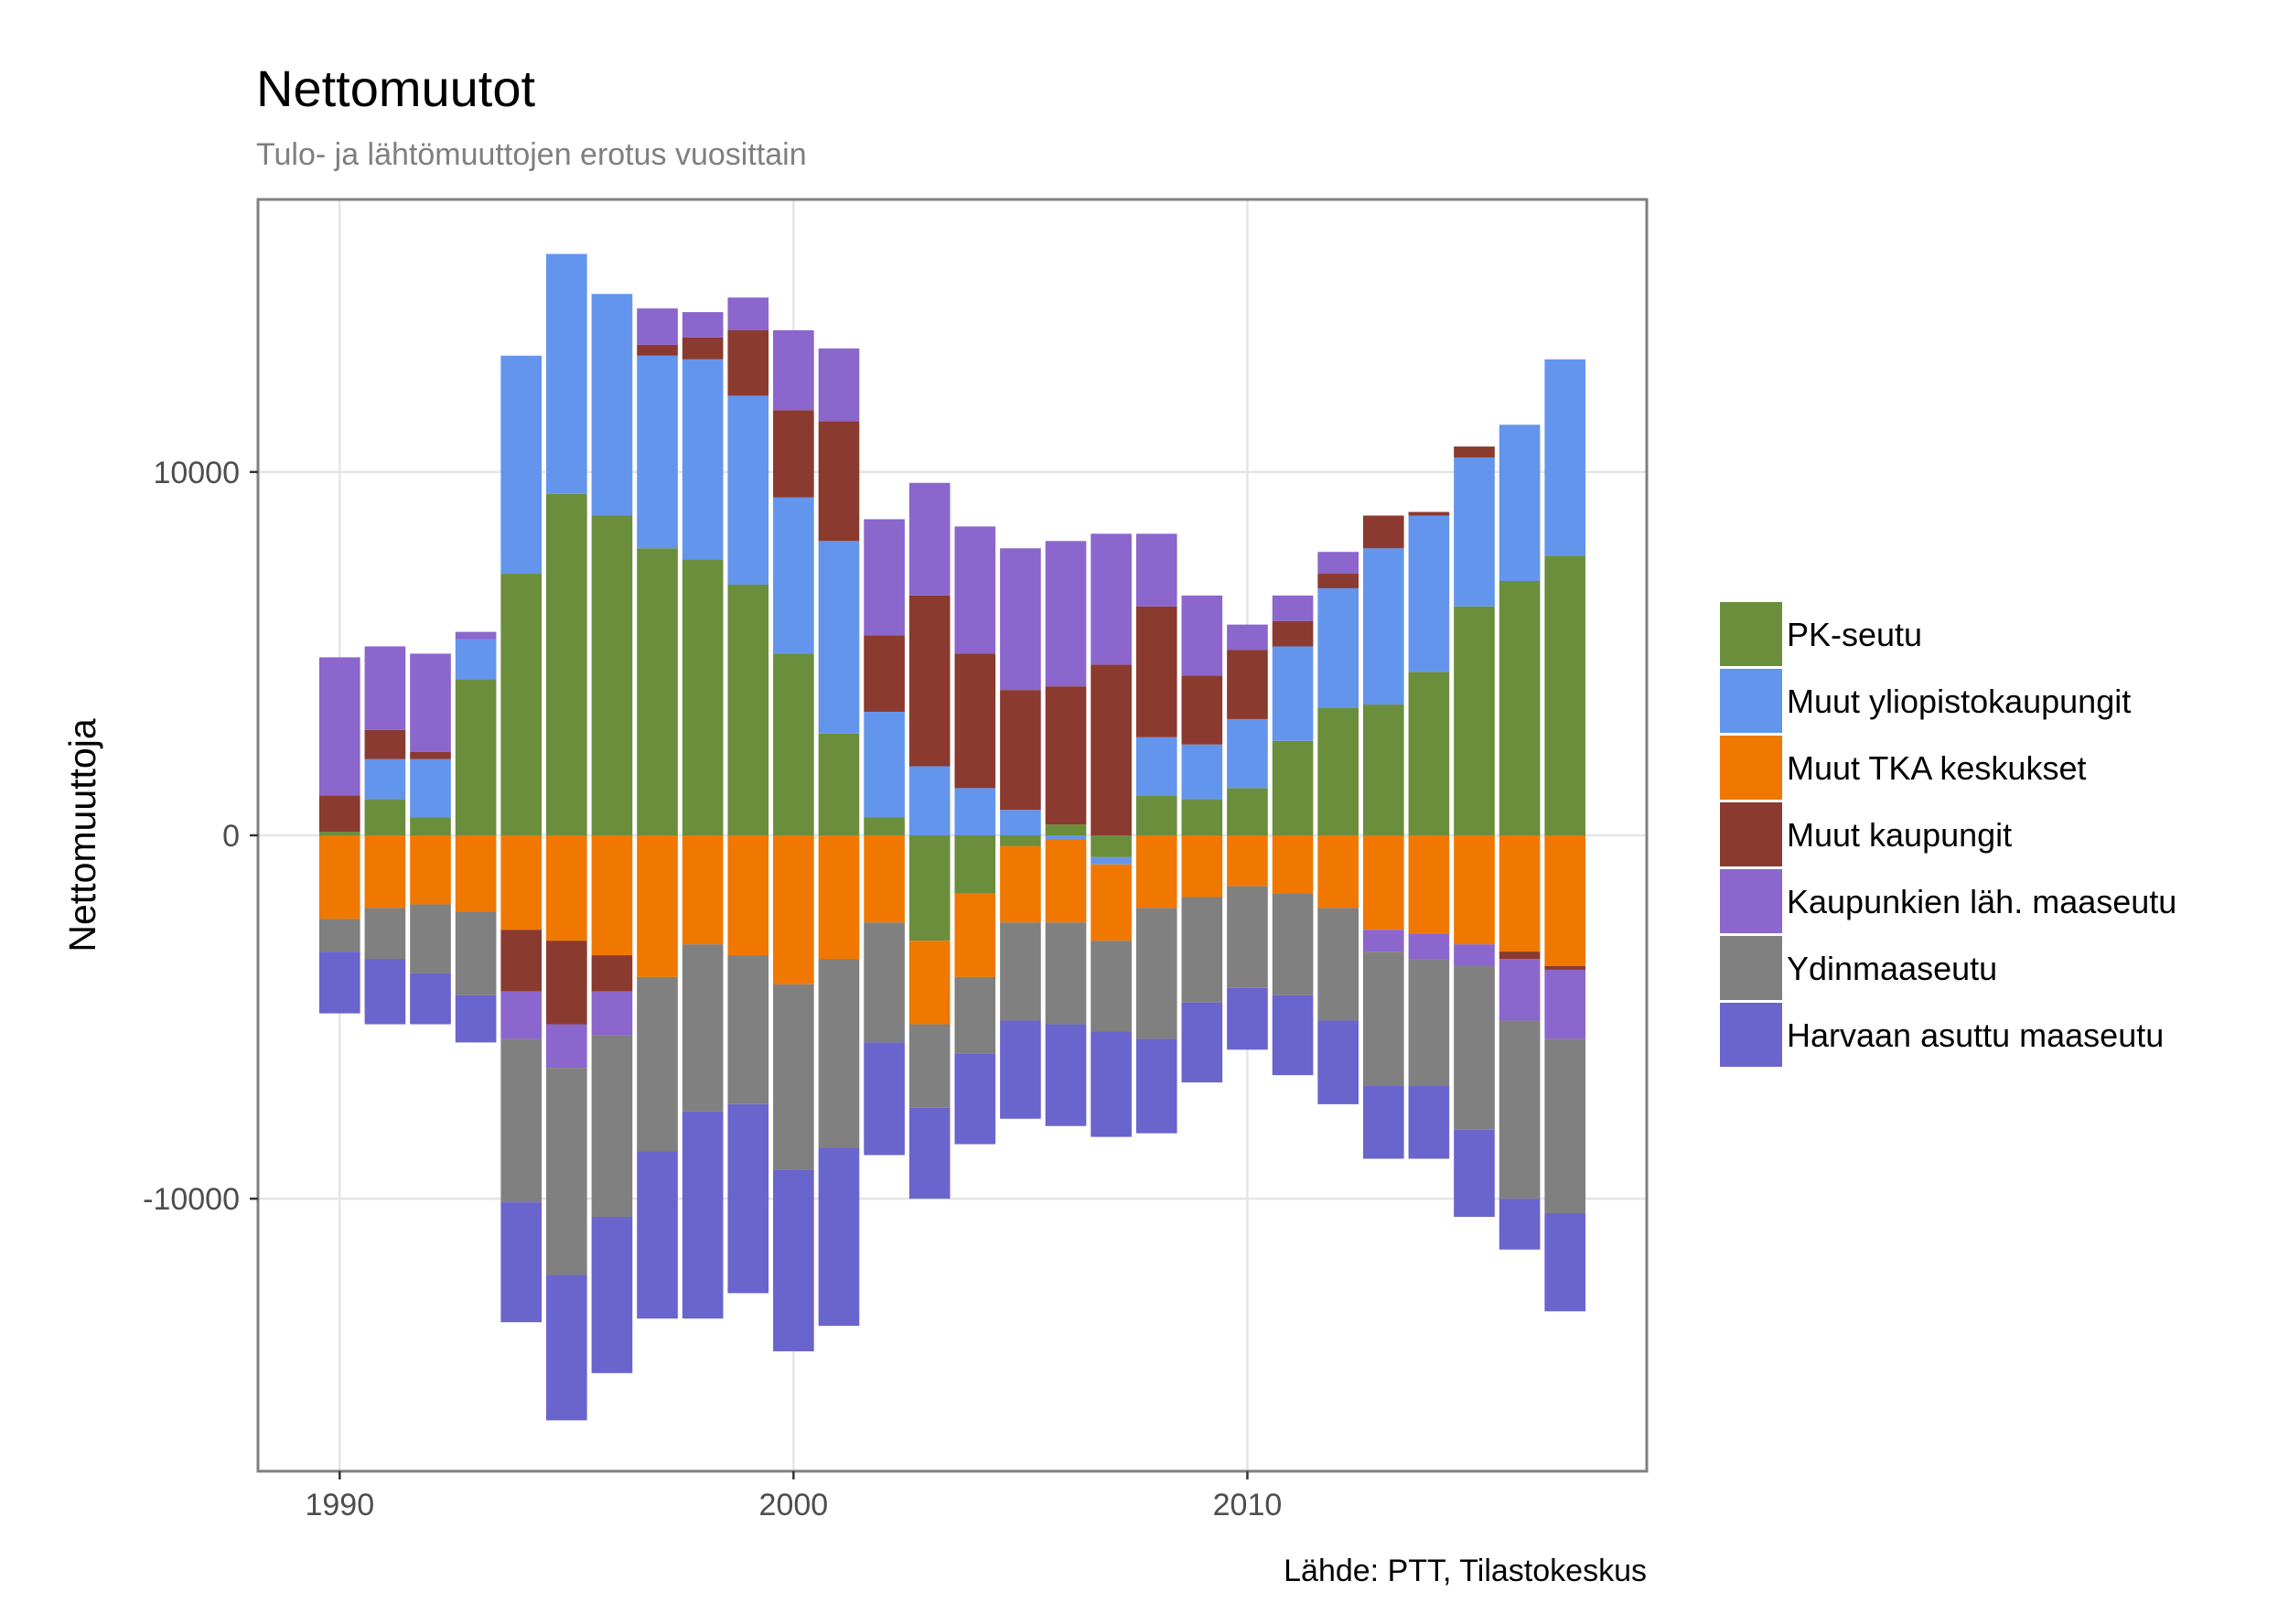 The image size is (2278, 1624). What do you see at coordinates (929, 1153) in the screenshot?
I see `bar-segment: Harvaan asuttu maaseutu 2003: -2500` at bounding box center [929, 1153].